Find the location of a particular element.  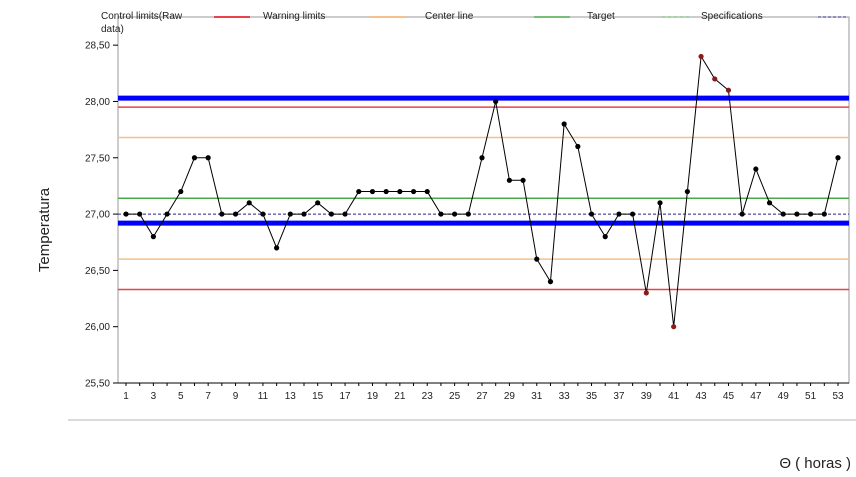

legend-text-warning: Warning limits is located at coordinates (294, 16).